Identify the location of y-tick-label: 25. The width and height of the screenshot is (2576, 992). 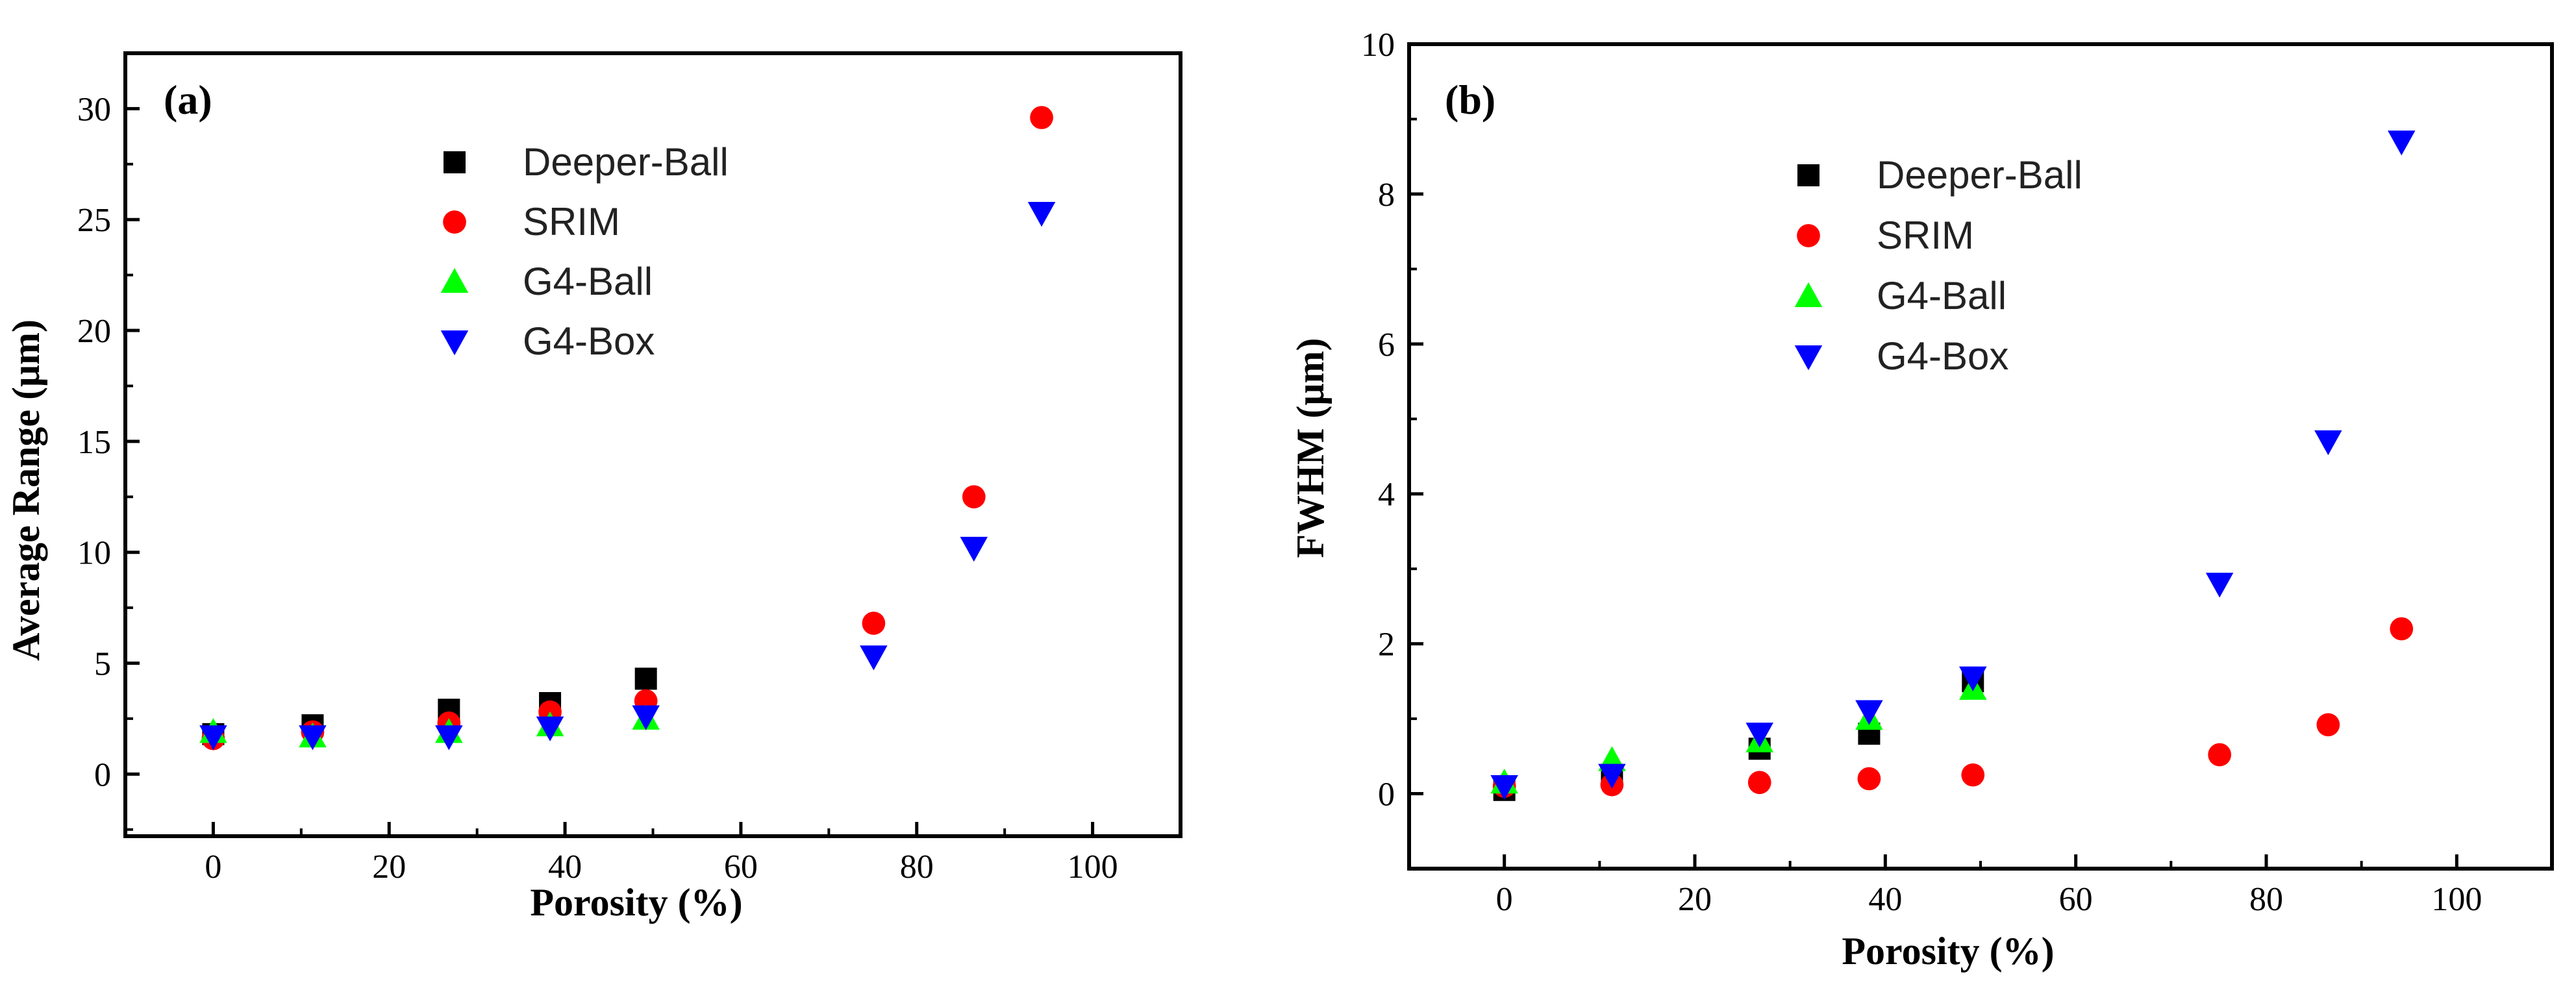
(94, 220).